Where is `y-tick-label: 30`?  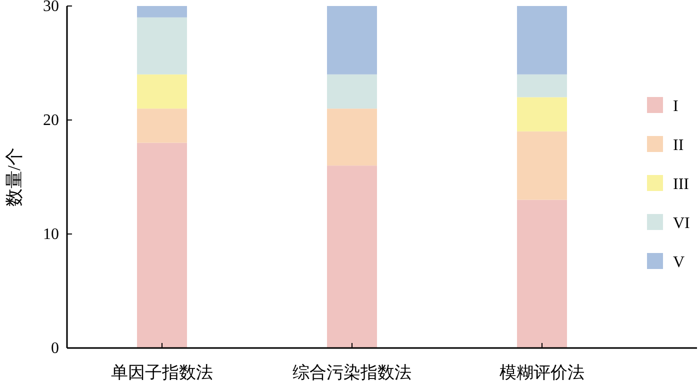
y-tick-label: 30 is located at coordinates (51, 7).